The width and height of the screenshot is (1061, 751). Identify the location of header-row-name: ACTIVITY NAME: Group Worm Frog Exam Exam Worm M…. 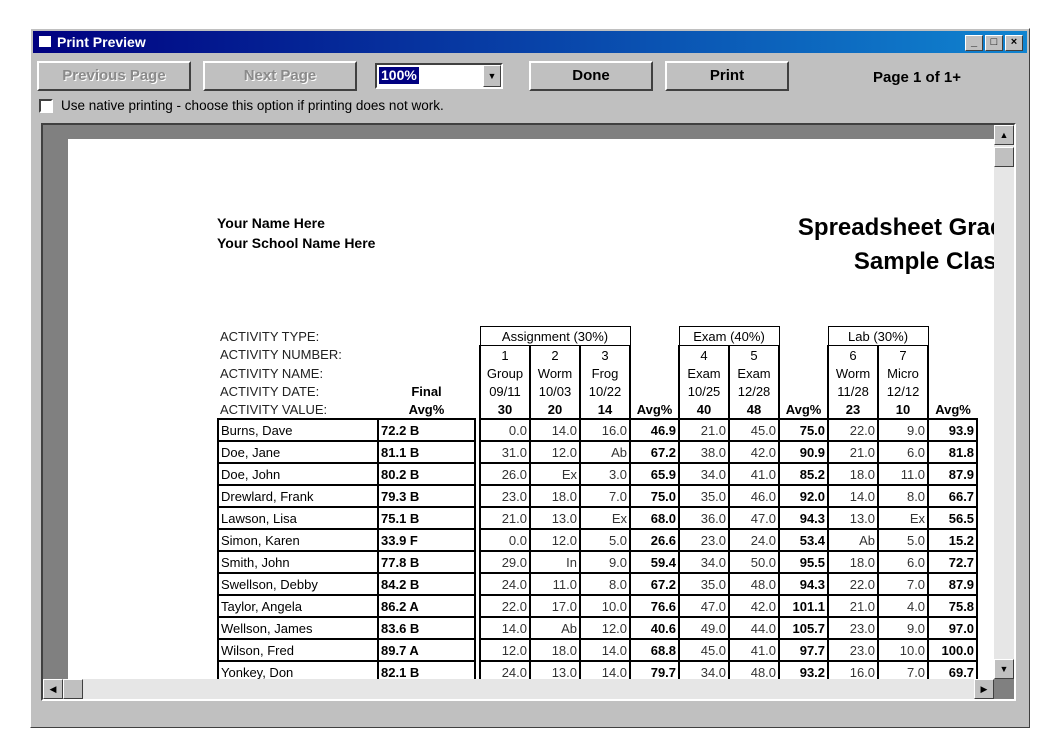
(597, 373).